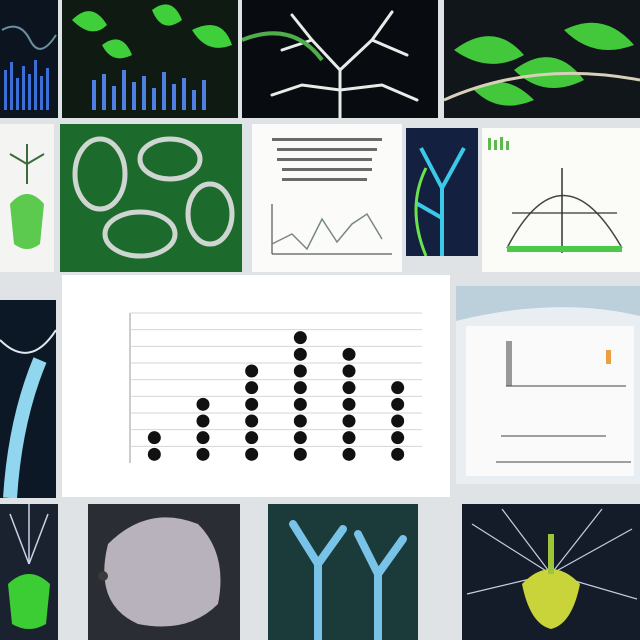 The image size is (640, 640). I want to click on blue-bars-photo-tile, so click(29, 59).